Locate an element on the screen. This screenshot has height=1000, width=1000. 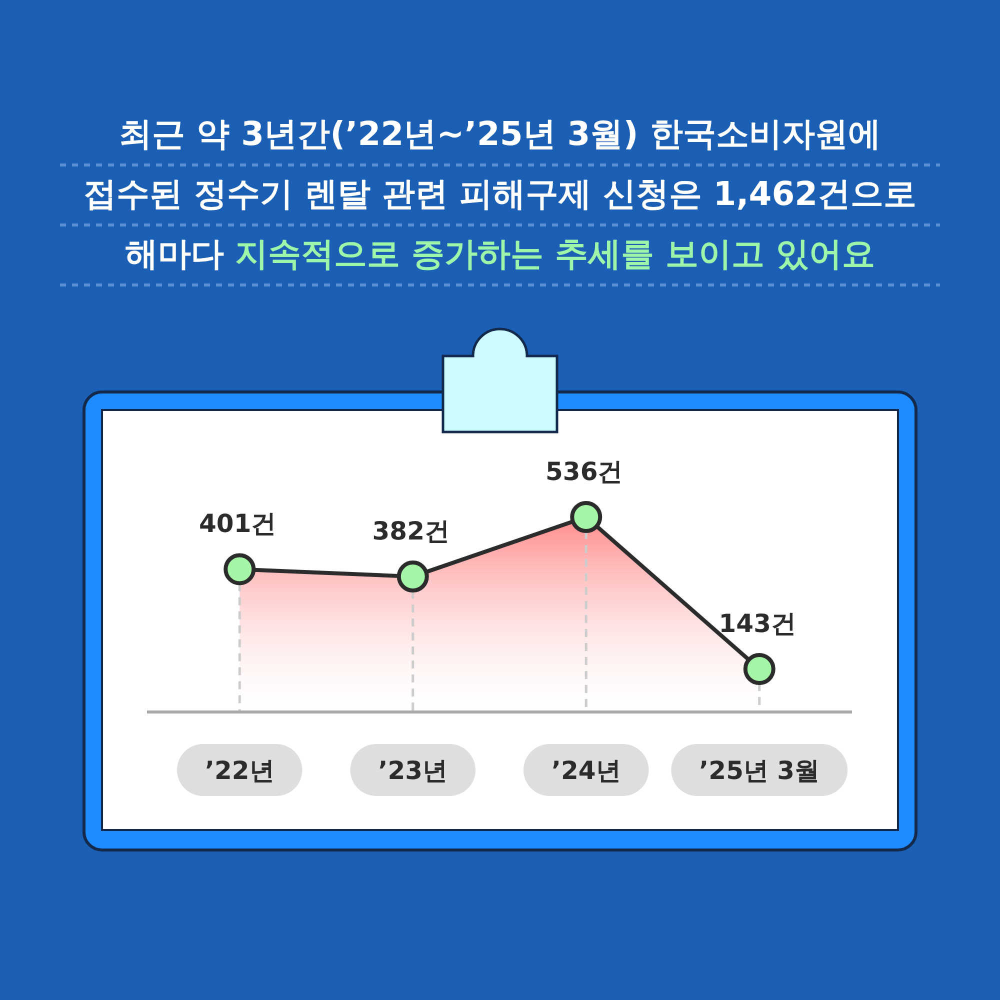
chart-subtitle: 해마다 지속적으로 증가하는 추세를 보이고 있어요 is located at coordinates (500, 253).